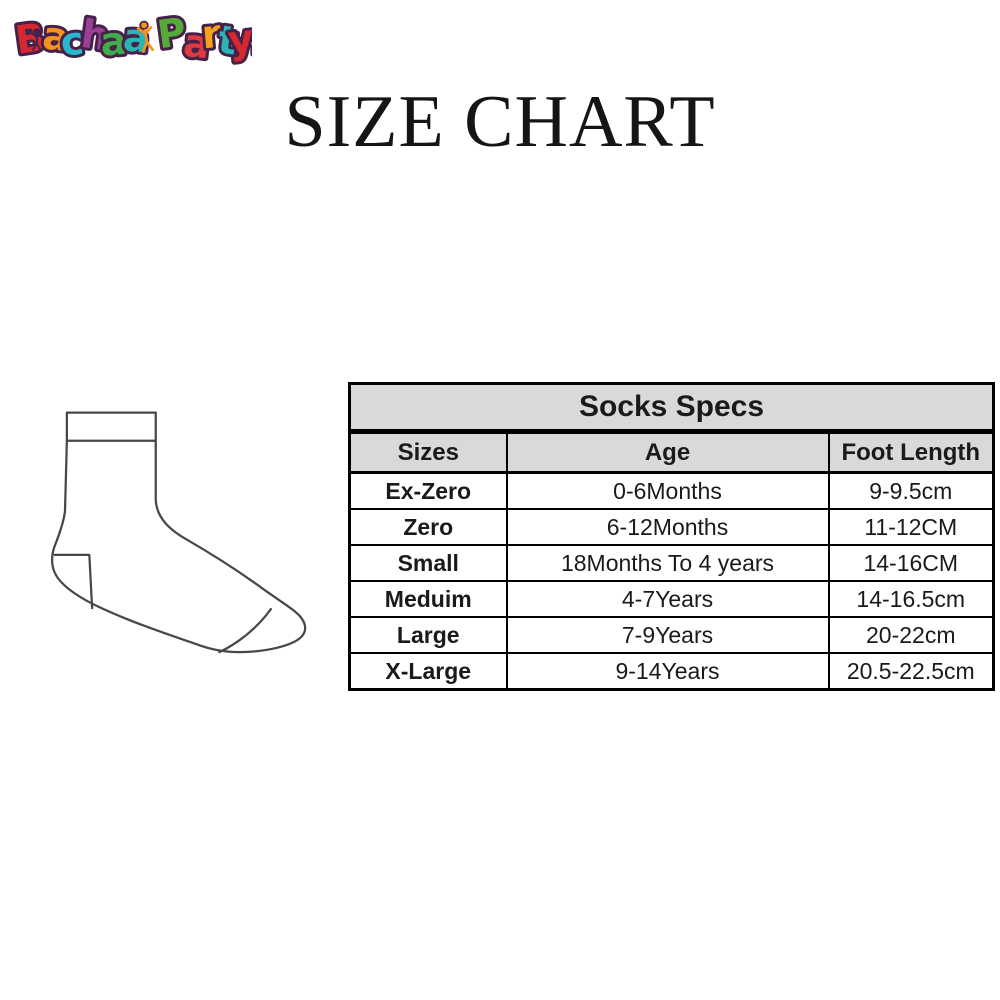  What do you see at coordinates (171, 34) in the screenshot?
I see `logo-letter-p: P` at bounding box center [171, 34].